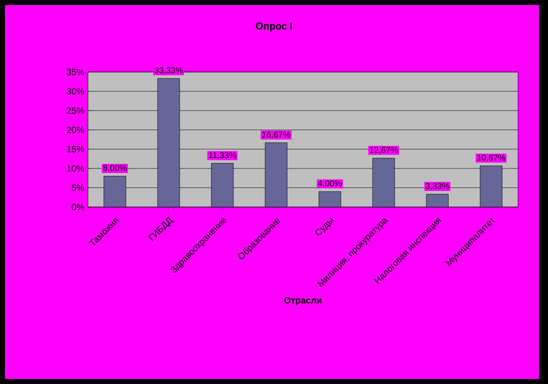  What do you see at coordinates (330, 184) in the screenshot?
I see `data-label: 4,00%` at bounding box center [330, 184].